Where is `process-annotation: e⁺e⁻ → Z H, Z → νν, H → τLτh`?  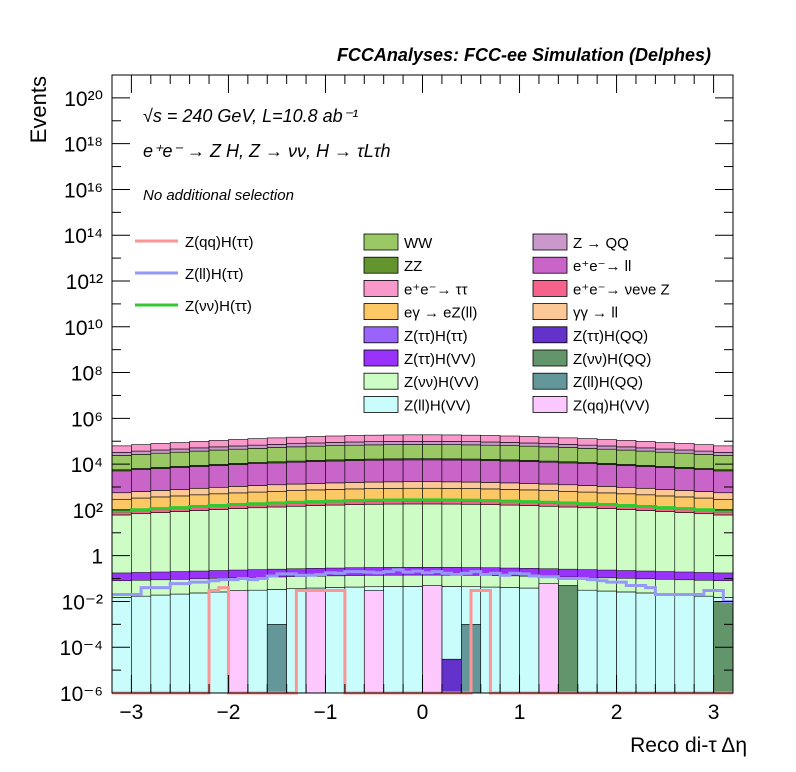 process-annotation: e⁺e⁻ → Z H, Z → νν, H → τLτh is located at coordinates (267, 151).